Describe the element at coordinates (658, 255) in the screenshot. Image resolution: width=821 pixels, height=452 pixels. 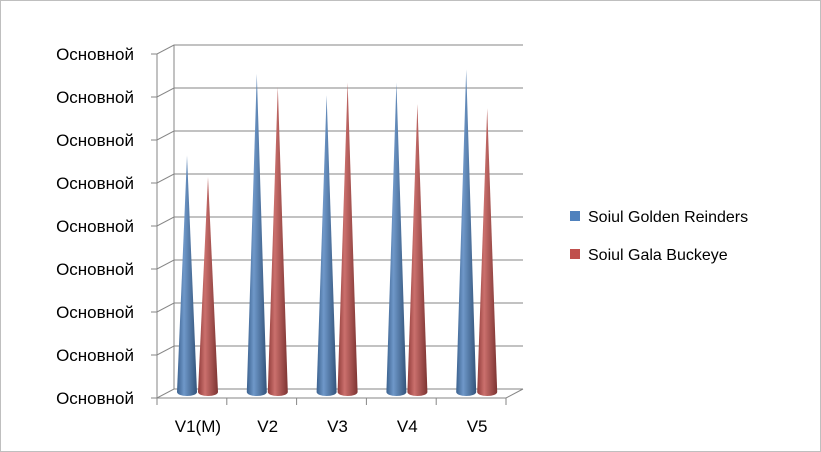
I see `legend-label: Soiul Gala Buckeye` at that location.